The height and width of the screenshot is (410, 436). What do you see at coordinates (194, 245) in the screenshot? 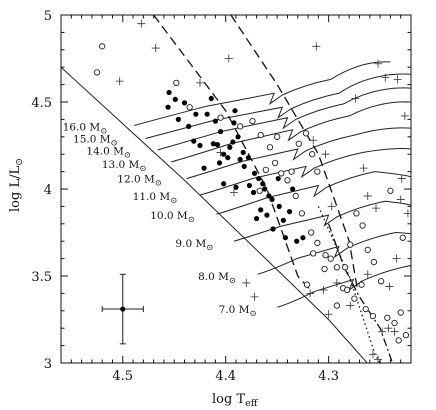
I see `track-mass-label: 9.0 M⊙` at bounding box center [194, 245].